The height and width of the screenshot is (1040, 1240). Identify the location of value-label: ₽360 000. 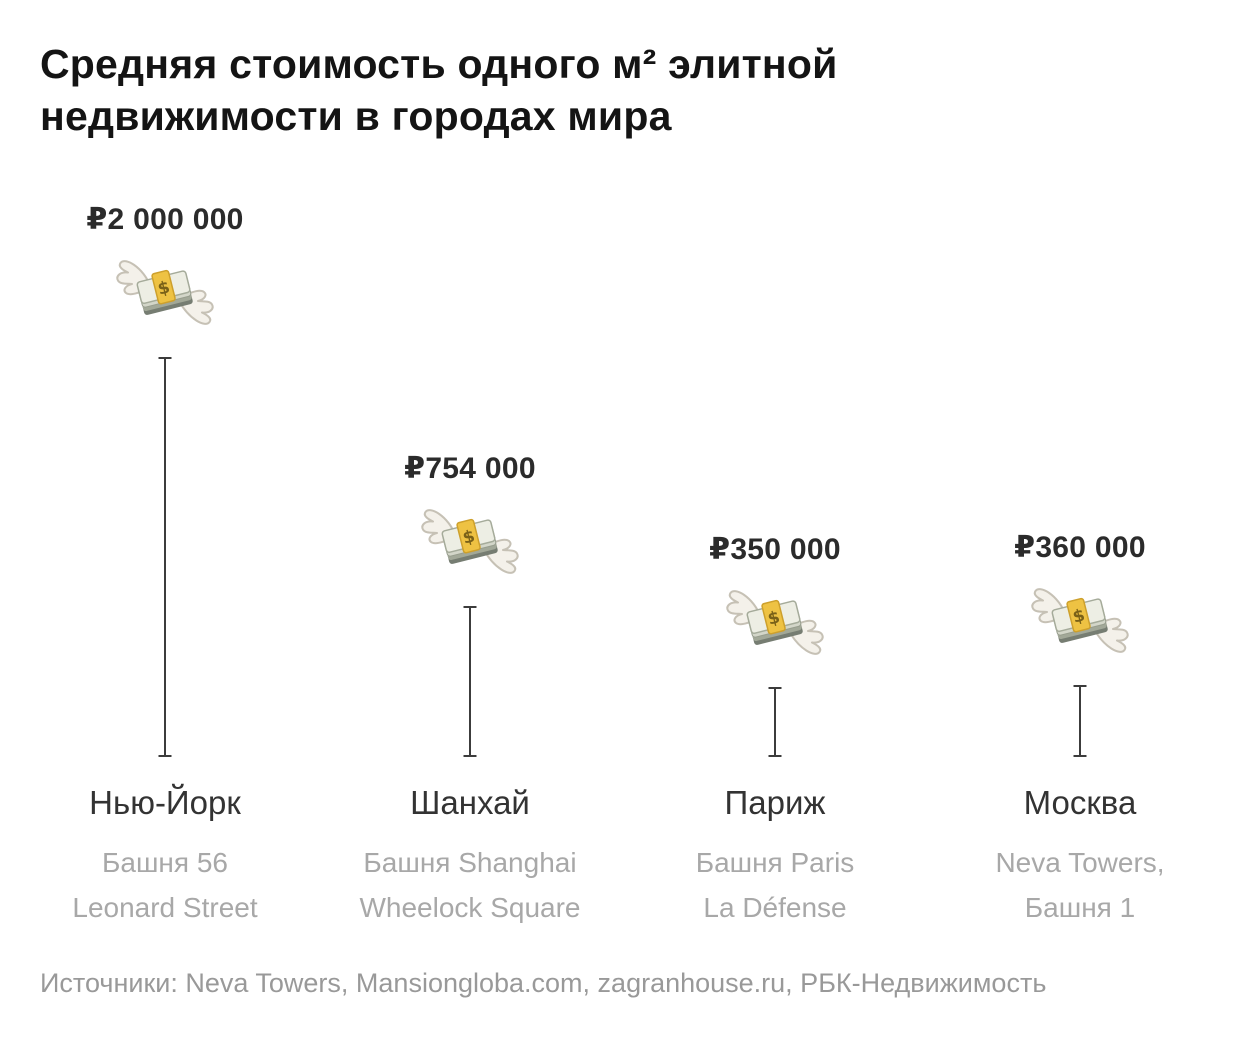
(1080, 547).